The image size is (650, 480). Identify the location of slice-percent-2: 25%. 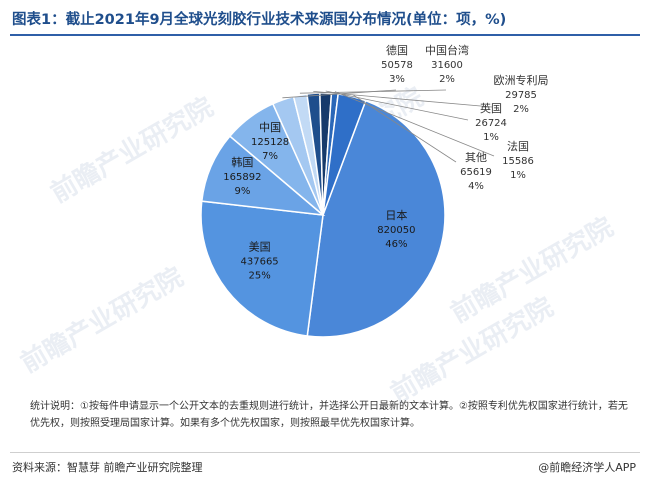
(259, 276).